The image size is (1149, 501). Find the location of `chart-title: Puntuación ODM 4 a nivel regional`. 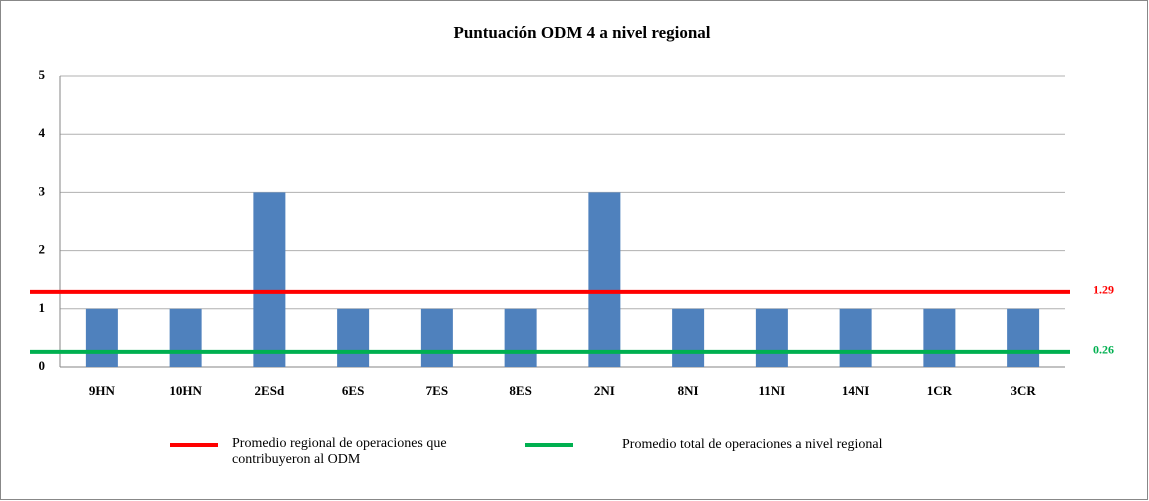

chart-title: Puntuación ODM 4 a nivel regional is located at coordinates (581, 32).